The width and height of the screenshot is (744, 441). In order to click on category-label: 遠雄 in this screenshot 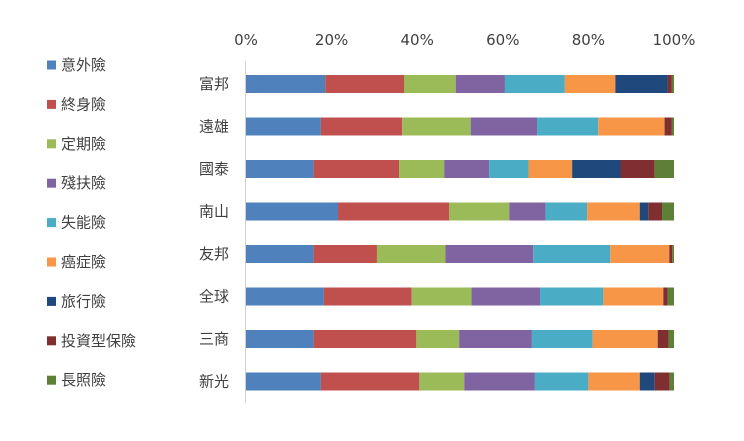, I will do `click(214, 127)`.